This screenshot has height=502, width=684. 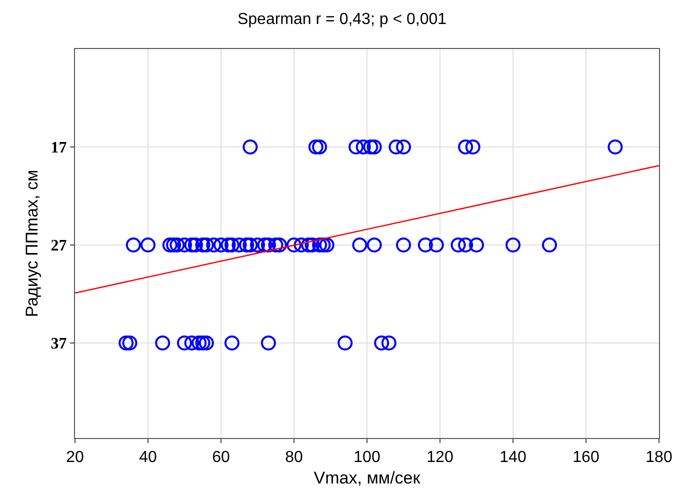 What do you see at coordinates (440, 457) in the screenshot?
I see `x-tick-label: 120` at bounding box center [440, 457].